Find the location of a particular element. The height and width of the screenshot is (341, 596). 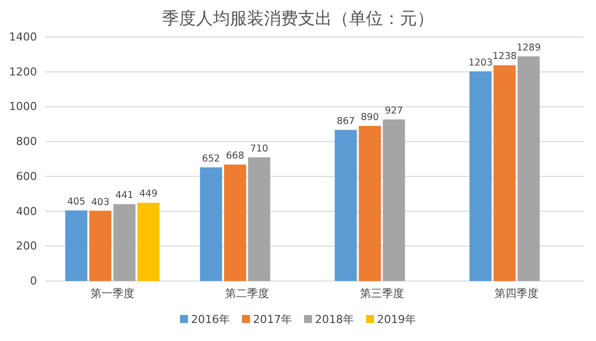

y-tick-label: 800 is located at coordinates (26, 141).